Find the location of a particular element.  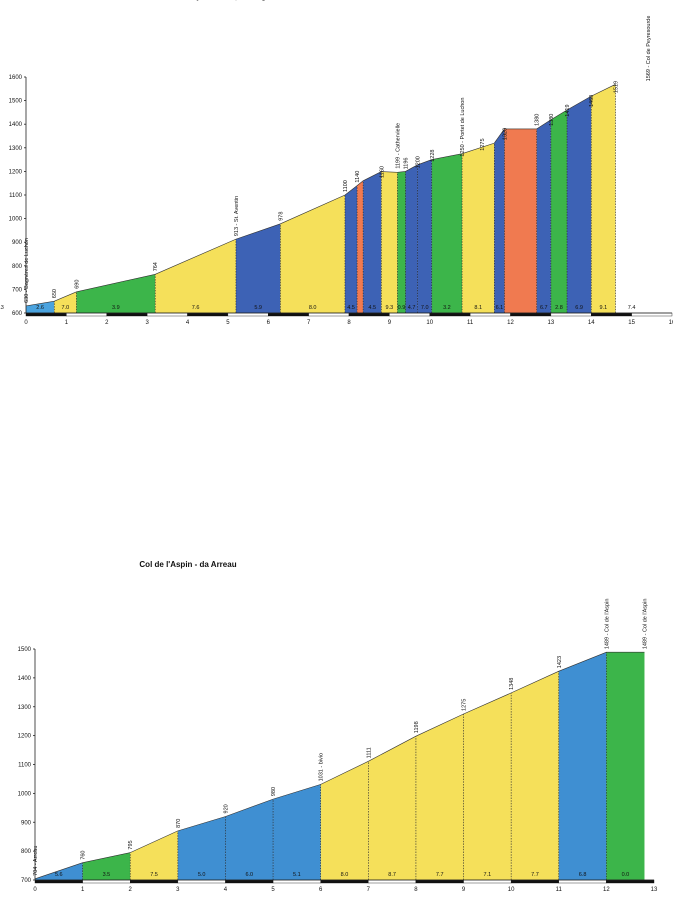

elevation-label: 1228 is located at coordinates (433, 156).